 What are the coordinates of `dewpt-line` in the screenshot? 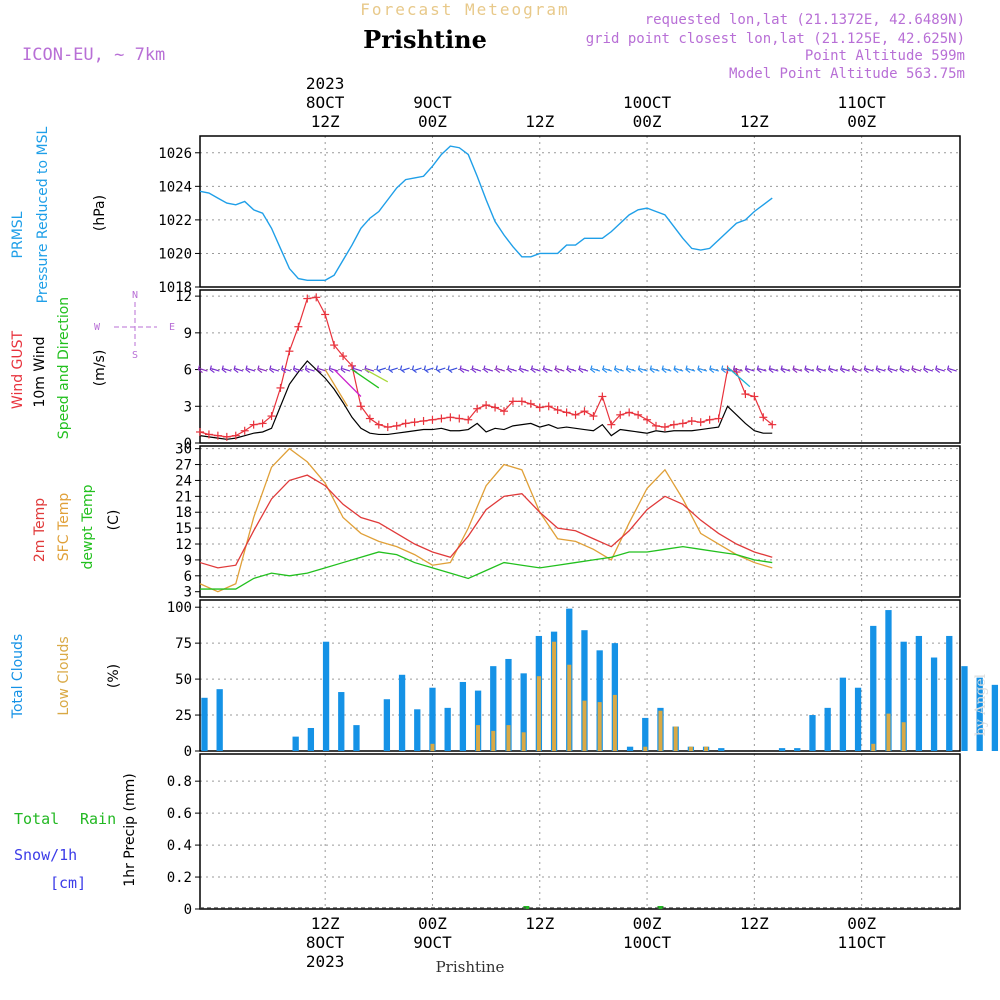 It's located at (486, 568).